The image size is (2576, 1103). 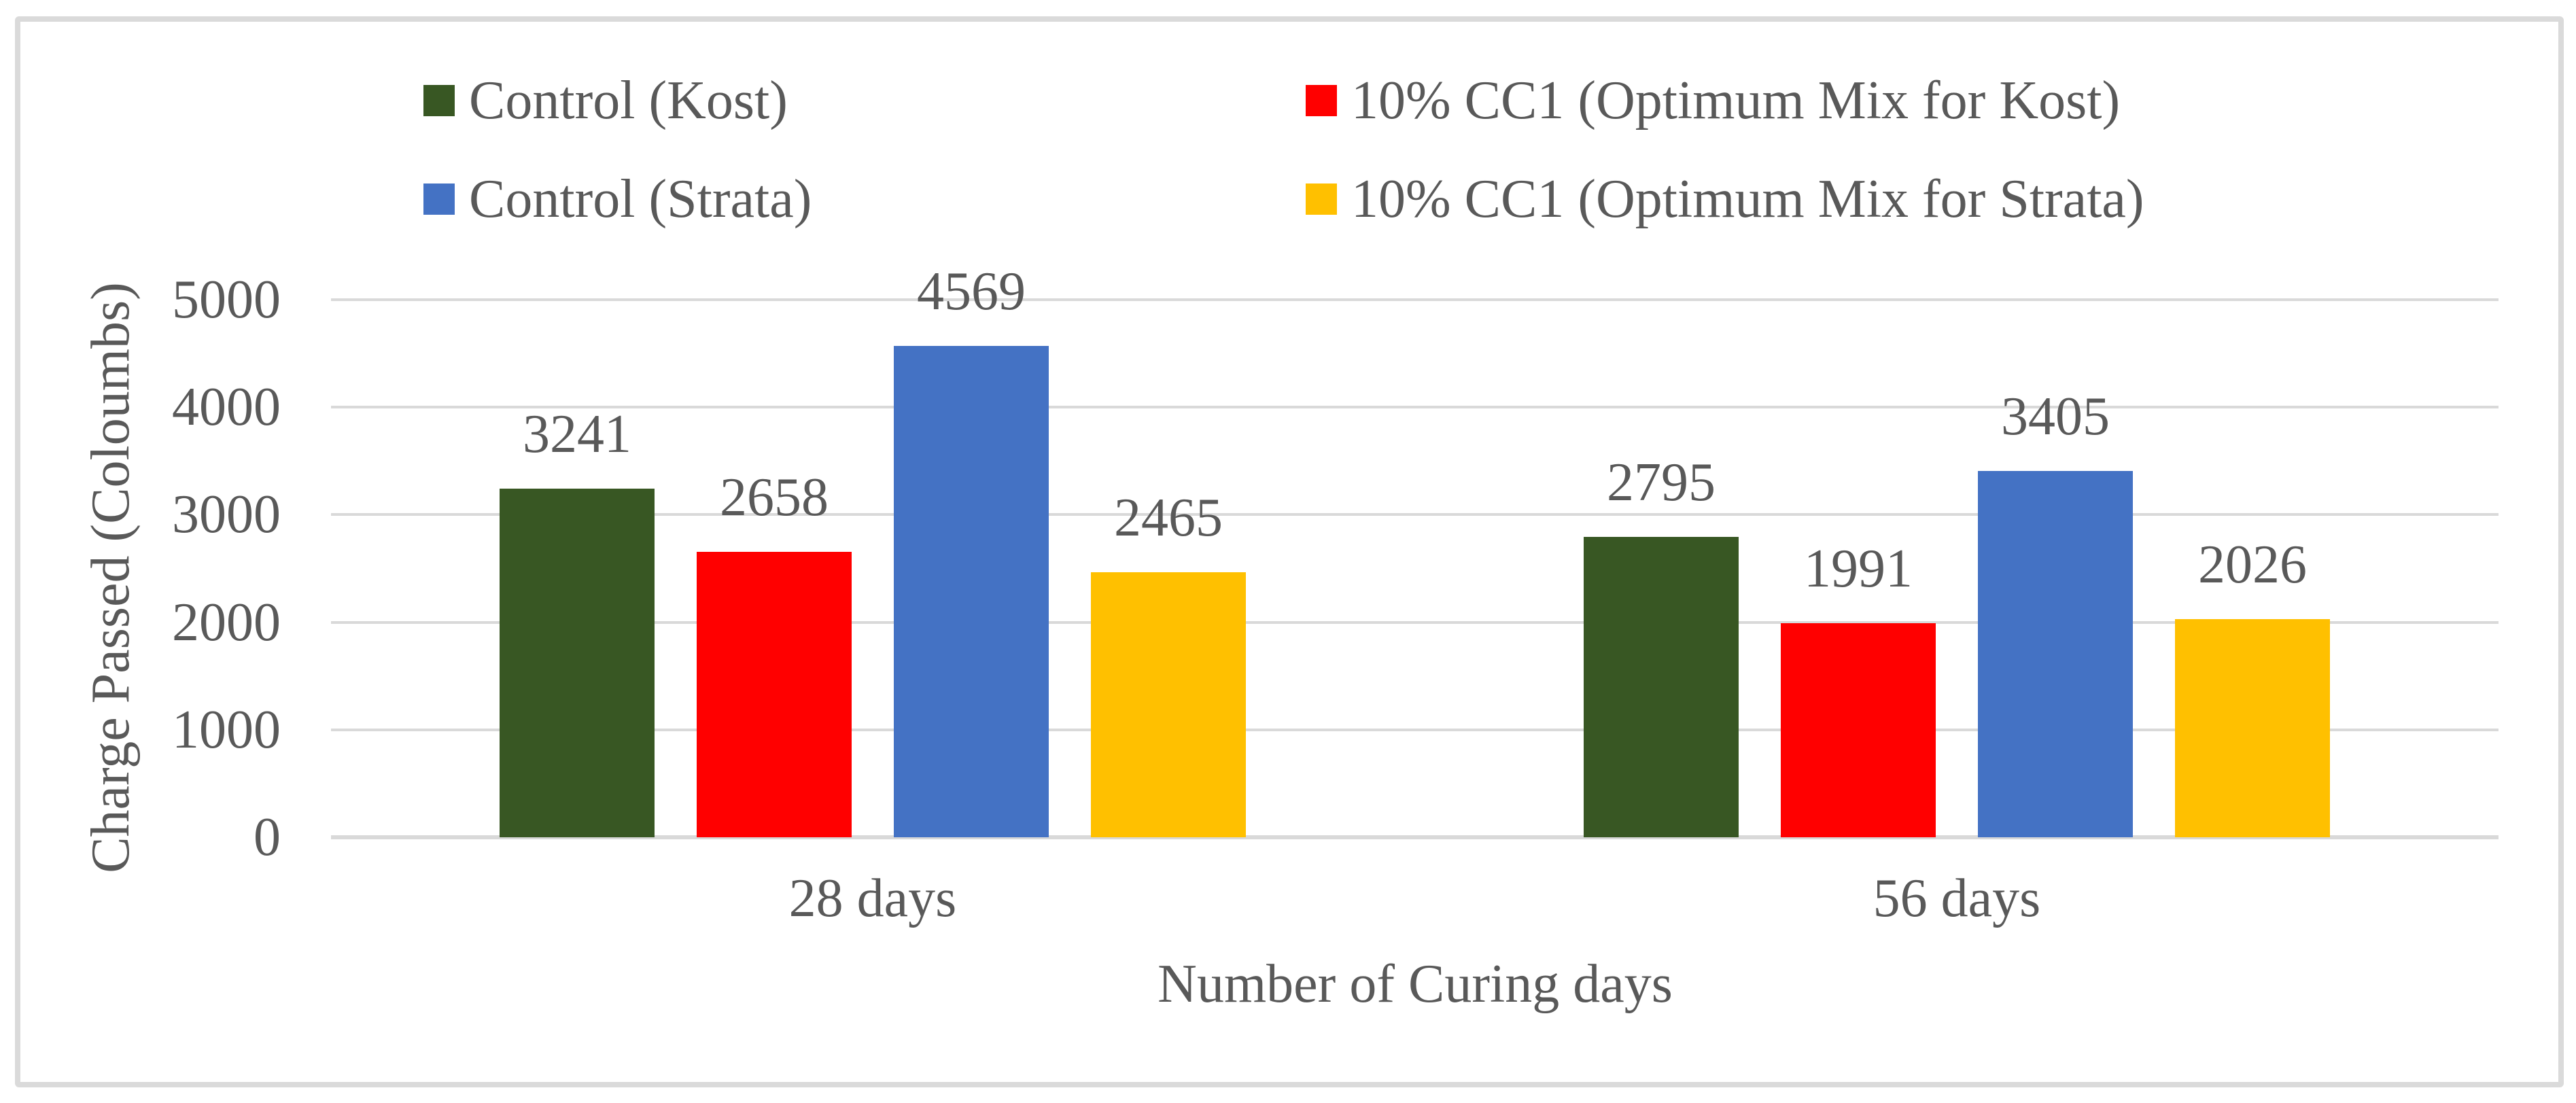 I want to click on legend-swatch-cc1-strata, so click(x=1321, y=199).